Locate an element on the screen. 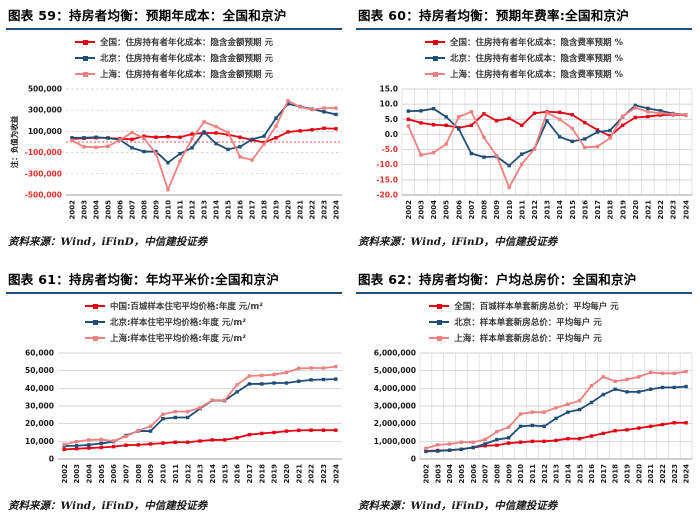  figure-59-source: 资料来源：Wind，iFinD，中信建投证券 is located at coordinates (108, 242).